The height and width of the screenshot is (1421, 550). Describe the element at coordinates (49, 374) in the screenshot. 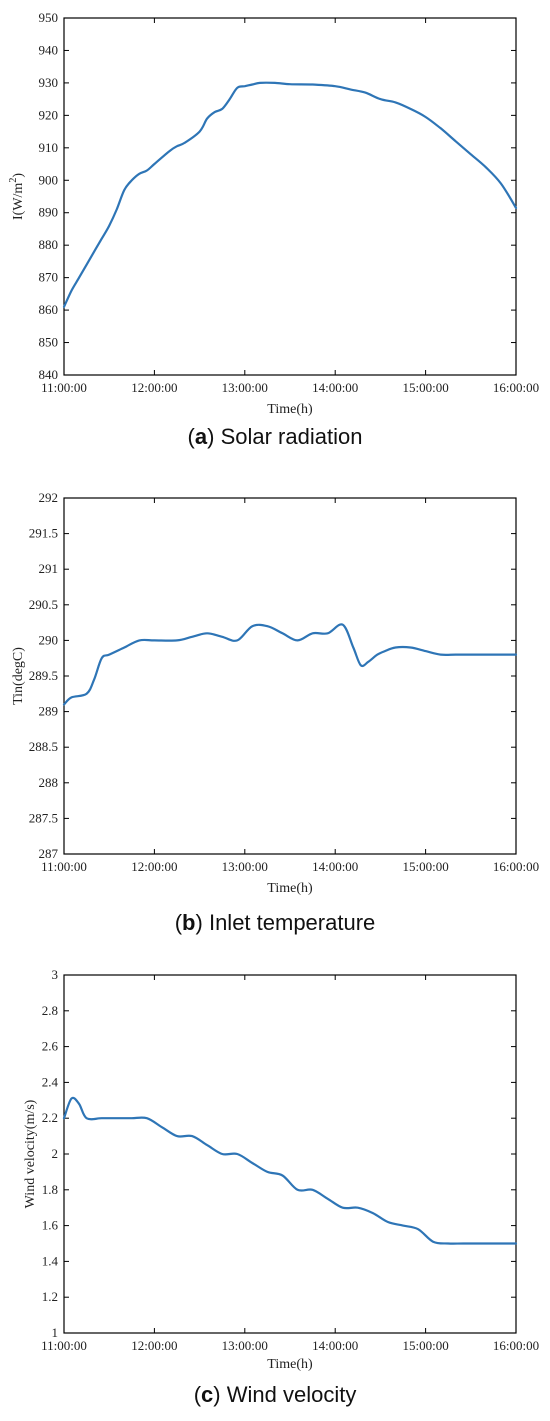

I see `y-tick-label: 840` at that location.